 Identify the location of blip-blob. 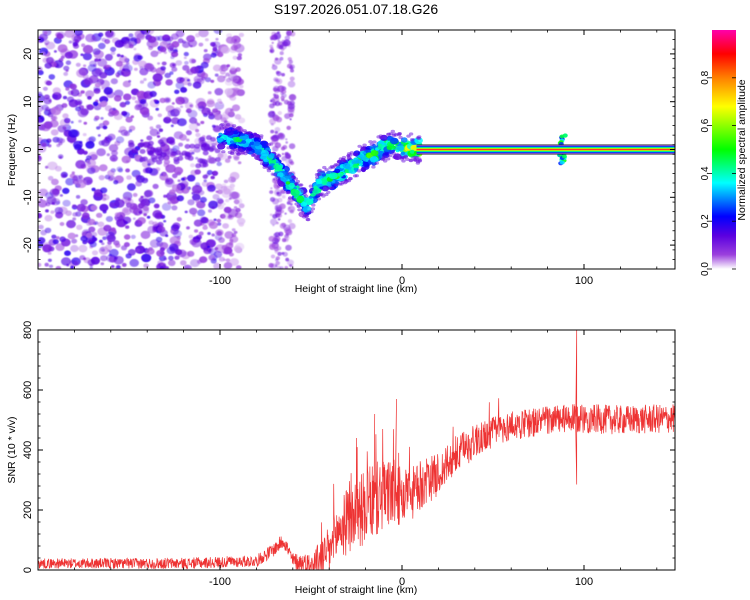
(564, 156).